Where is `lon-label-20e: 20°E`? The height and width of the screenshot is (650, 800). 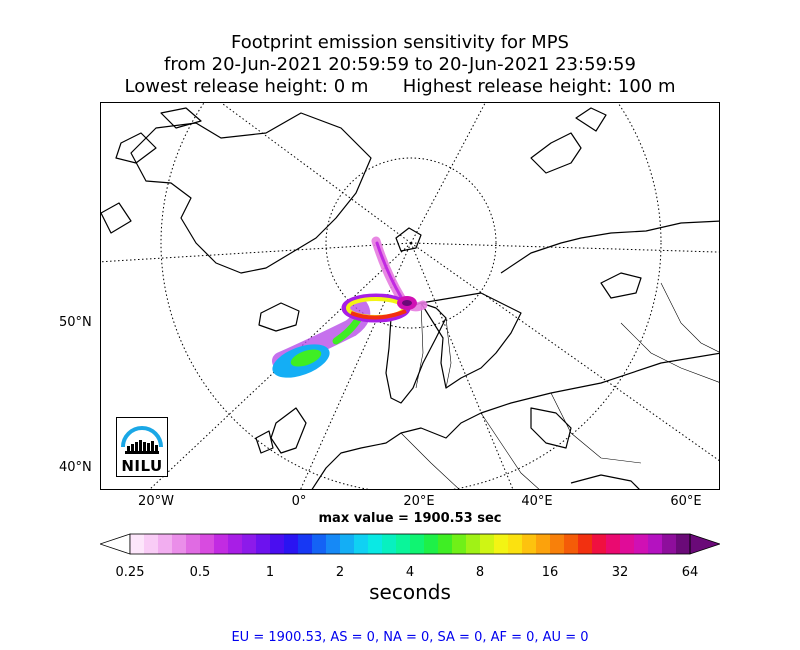 lon-label-20e: 20°E is located at coordinates (419, 501).